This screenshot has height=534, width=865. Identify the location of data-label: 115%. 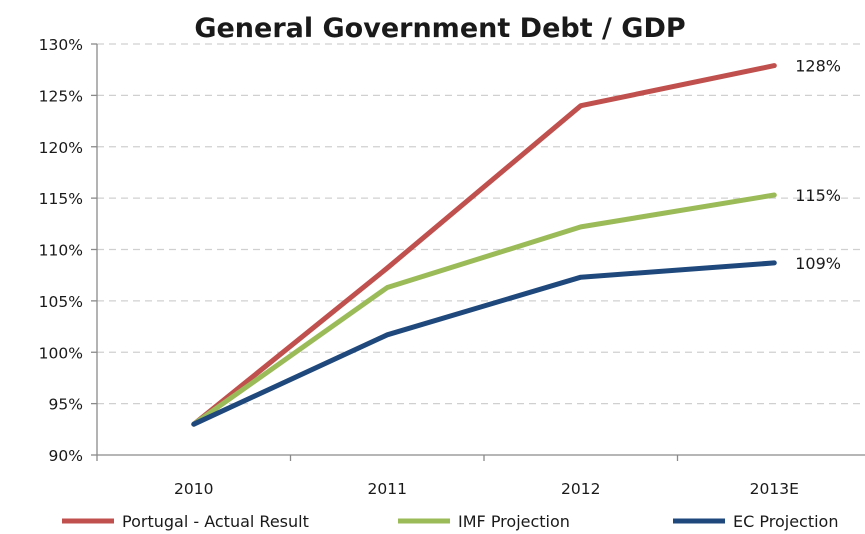
(818, 195).